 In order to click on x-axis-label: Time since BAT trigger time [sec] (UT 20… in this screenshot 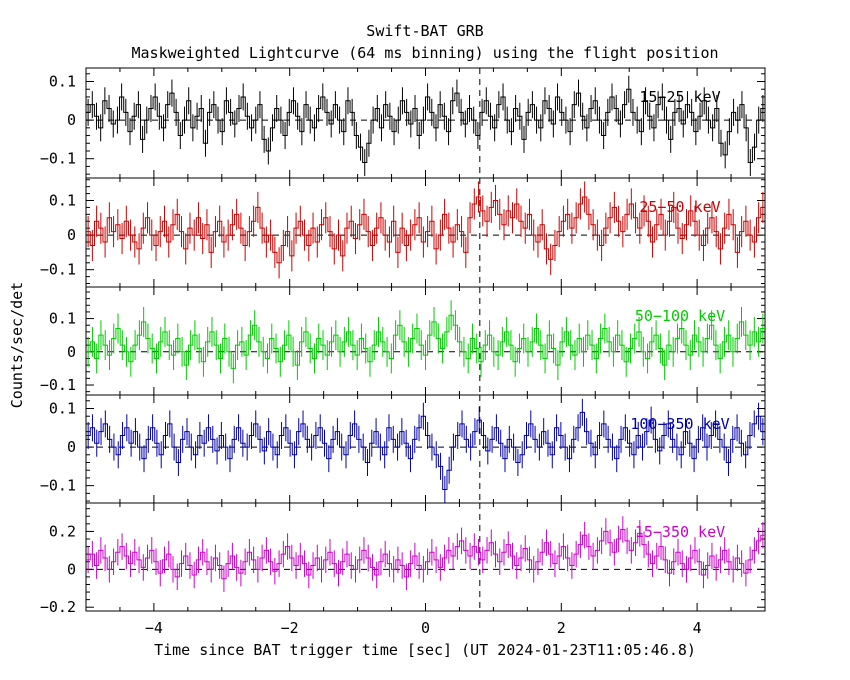, I will do `click(425, 650)`.